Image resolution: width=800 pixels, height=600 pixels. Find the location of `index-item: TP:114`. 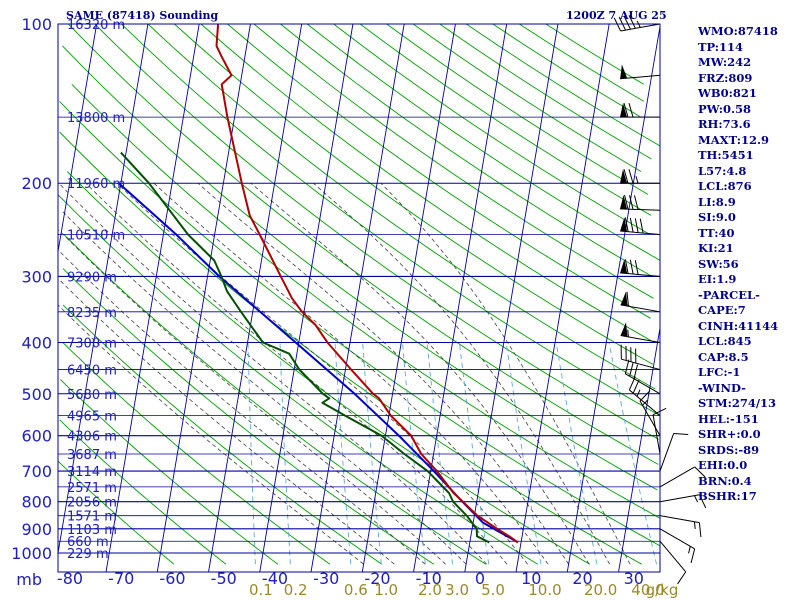

index-item: TP:114 is located at coordinates (721, 46).